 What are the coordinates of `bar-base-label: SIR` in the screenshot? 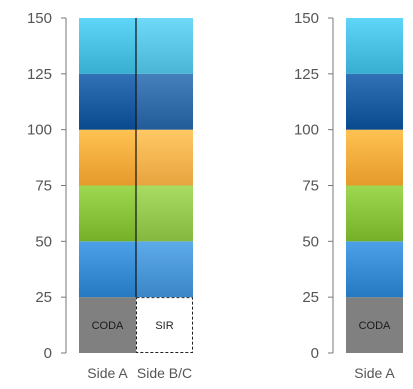 It's located at (164, 326).